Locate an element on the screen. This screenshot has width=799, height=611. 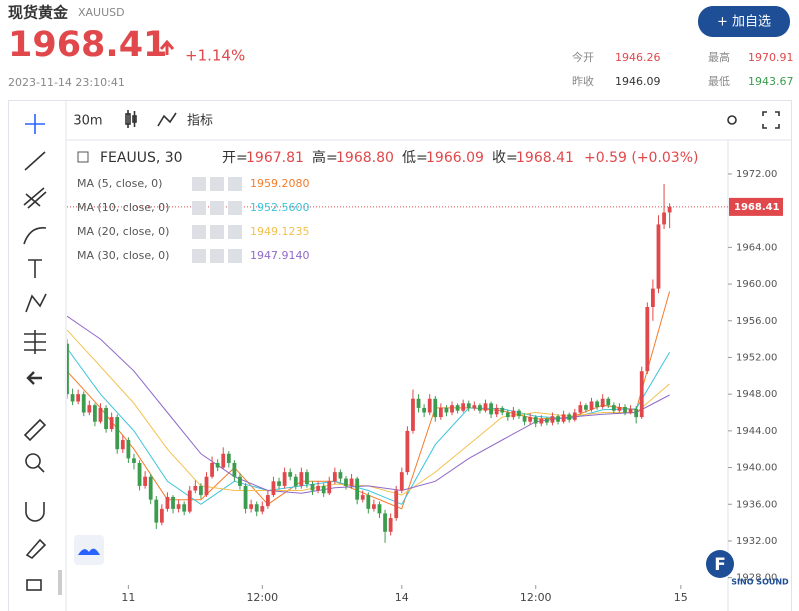
stat-label: 最低 is located at coordinates (719, 81).